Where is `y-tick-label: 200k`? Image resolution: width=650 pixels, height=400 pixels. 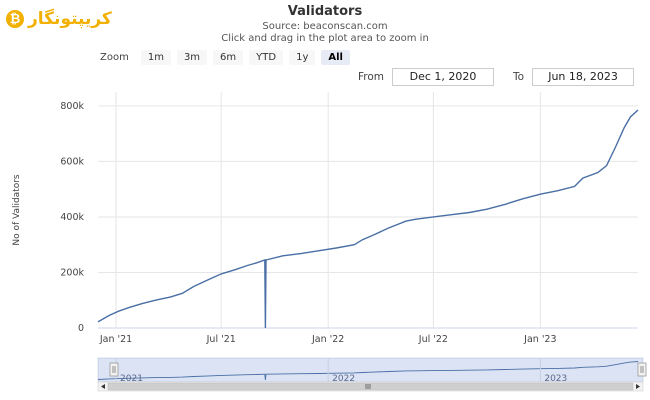 y-tick-label: 200k is located at coordinates (72, 272).